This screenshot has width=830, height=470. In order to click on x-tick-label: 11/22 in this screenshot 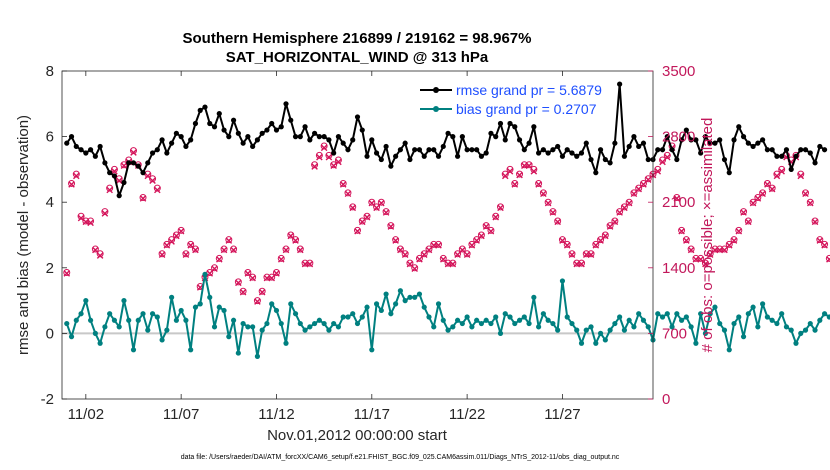, I will do `click(467, 414)`.